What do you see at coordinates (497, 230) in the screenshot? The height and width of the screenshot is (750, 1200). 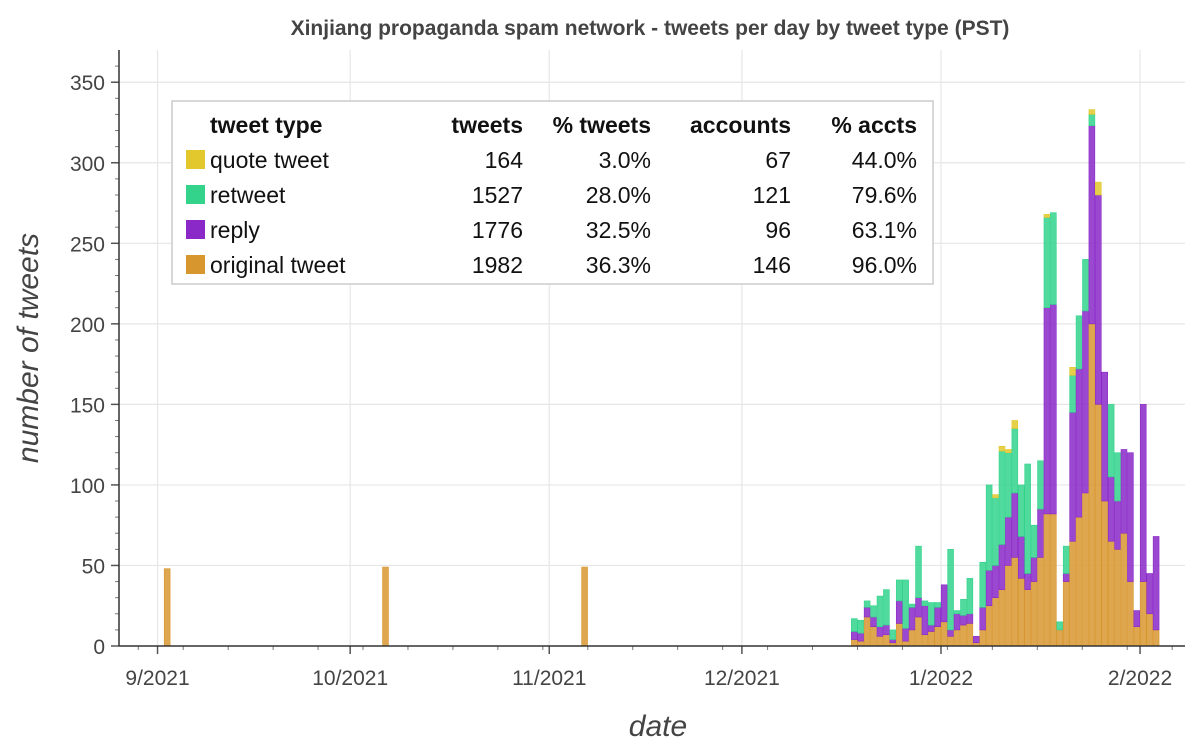 I see `legend-tweets: 1776` at bounding box center [497, 230].